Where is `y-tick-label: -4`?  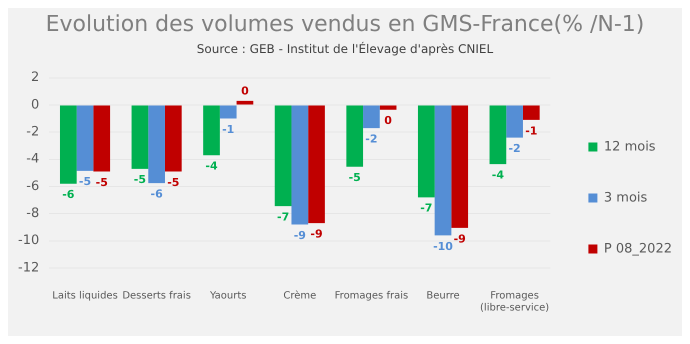 y-tick-label: -4 is located at coordinates (33, 159).